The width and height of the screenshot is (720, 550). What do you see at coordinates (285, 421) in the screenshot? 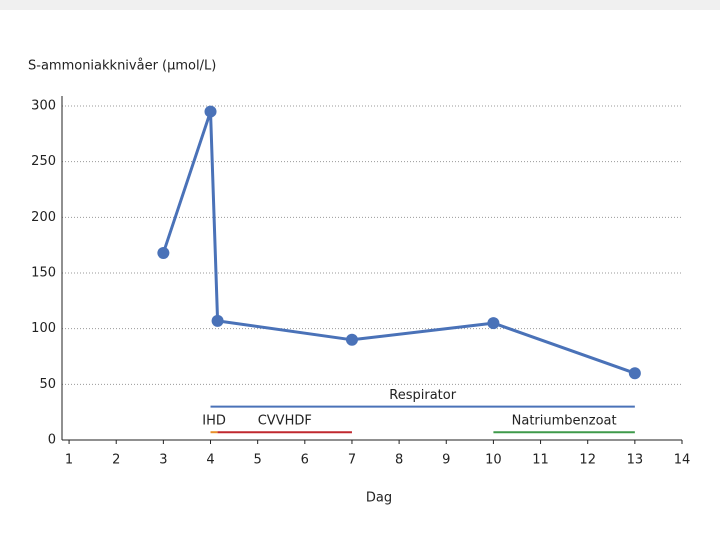
I see `interval-label: CVVHDF` at bounding box center [285, 421].